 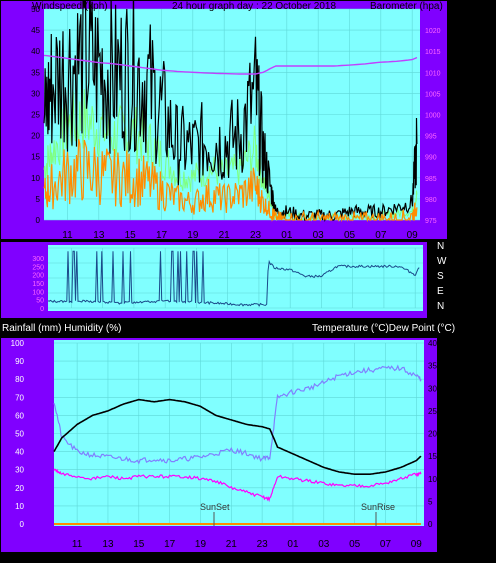 I want to click on temperature-dewpoint-axis-label: Temperature (°C)Dew Point (°C), so click(x=383, y=328).